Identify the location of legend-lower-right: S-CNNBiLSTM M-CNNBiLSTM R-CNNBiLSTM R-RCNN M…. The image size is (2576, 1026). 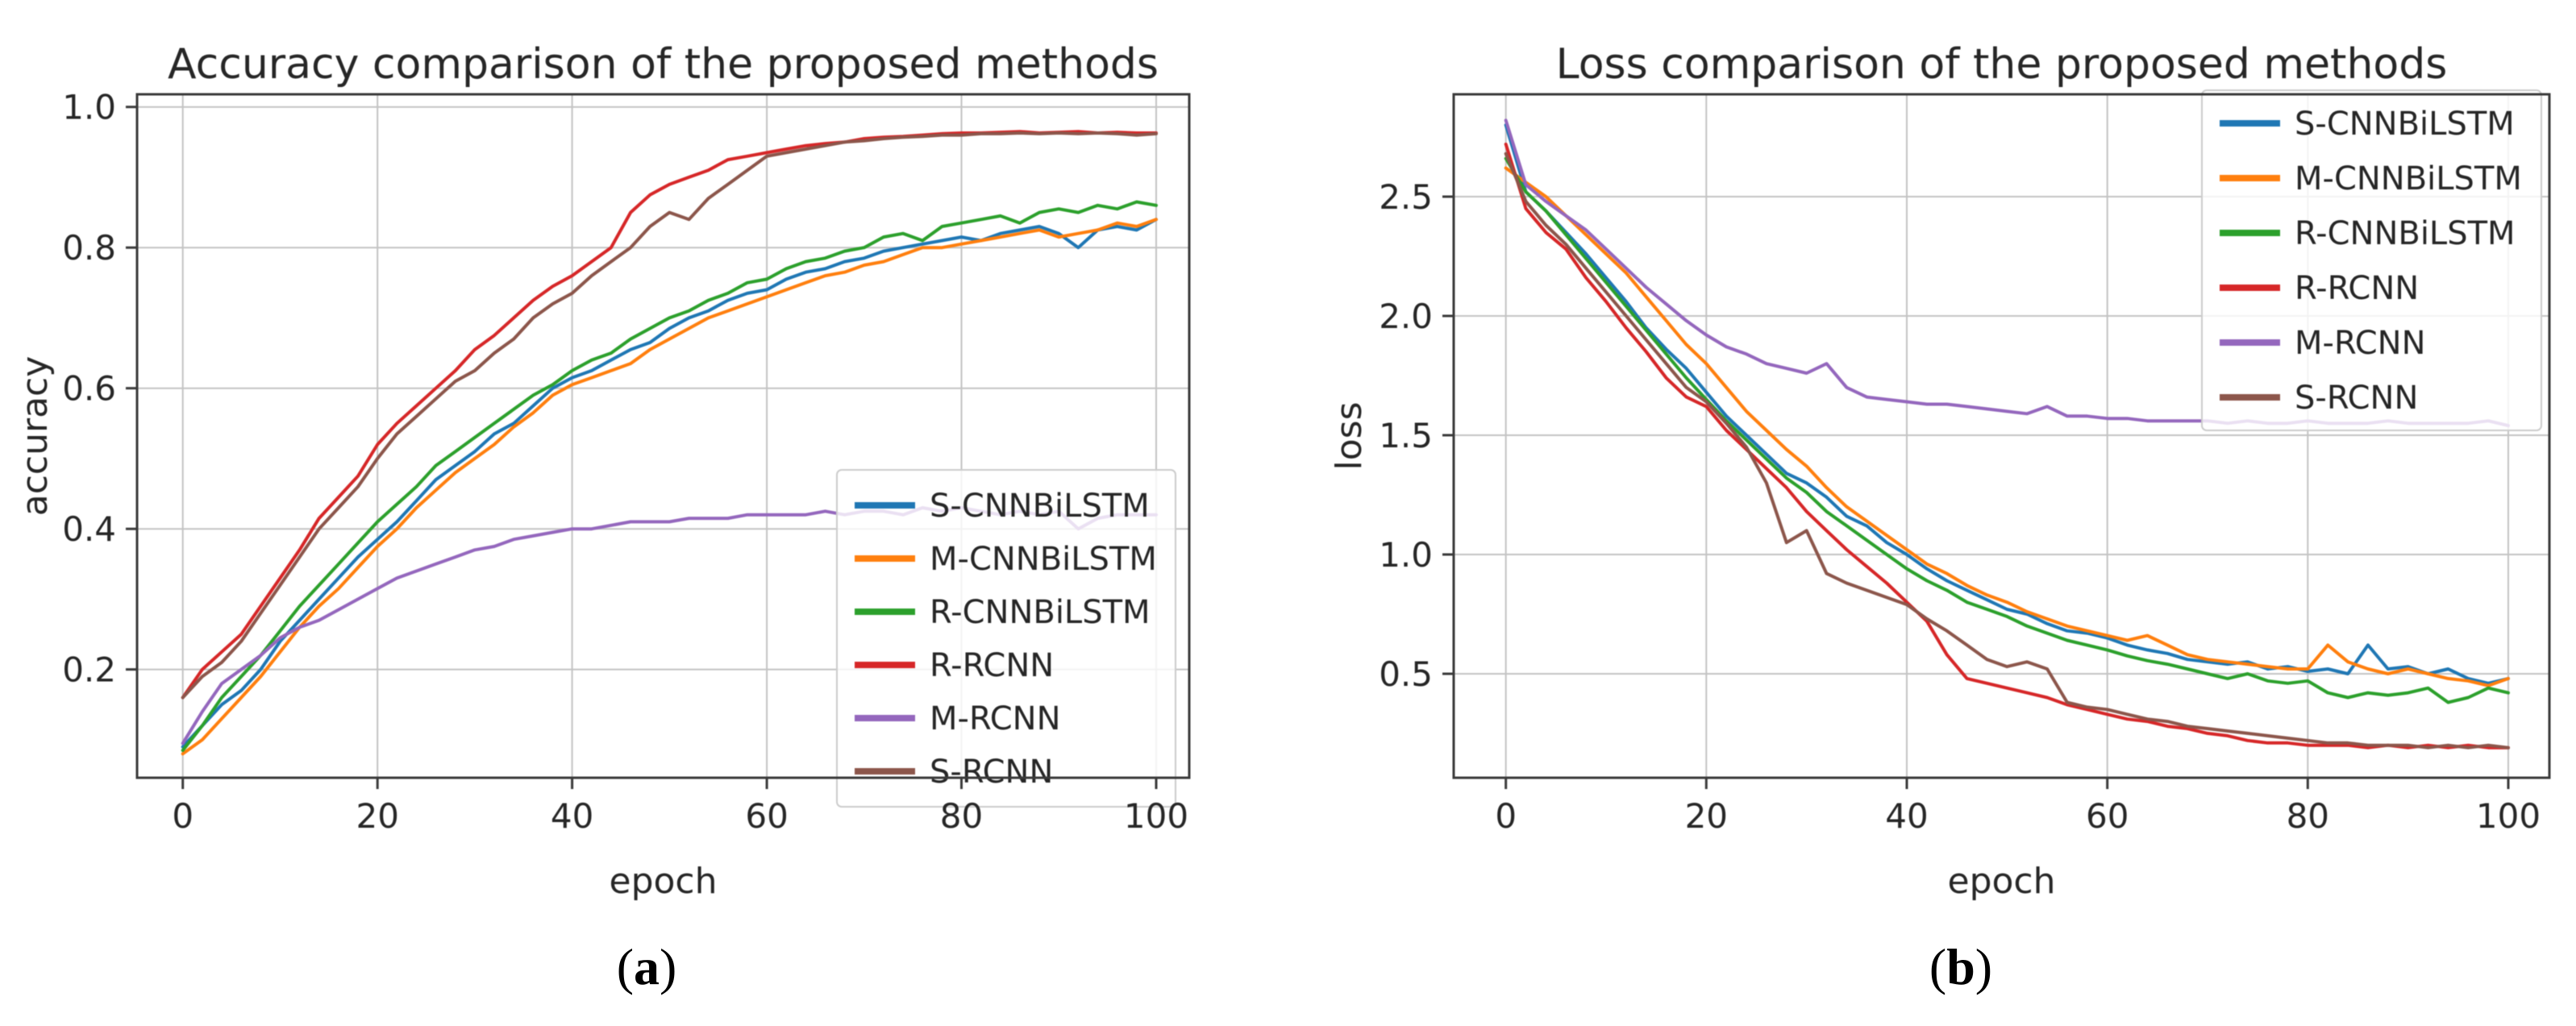
(1006, 638).